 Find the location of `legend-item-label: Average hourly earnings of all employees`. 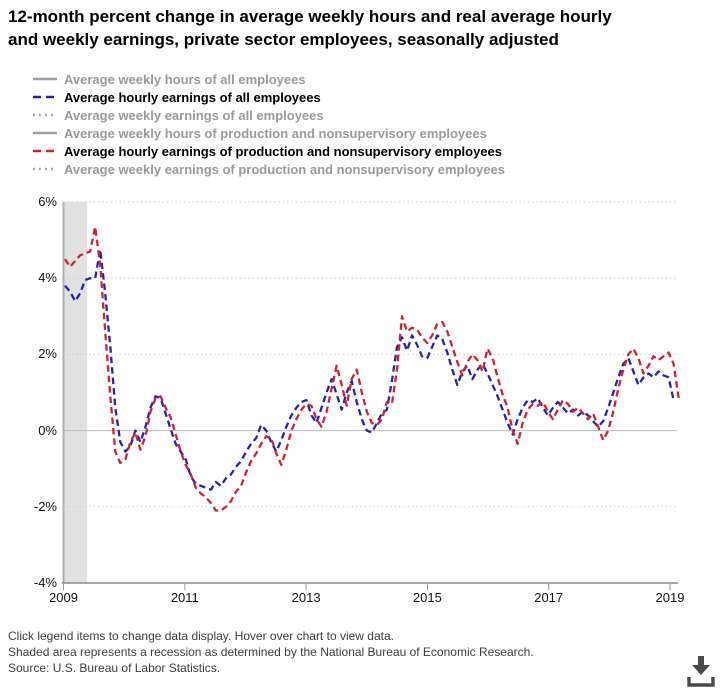

legend-item-label: Average hourly earnings of all employees is located at coordinates (192, 97).